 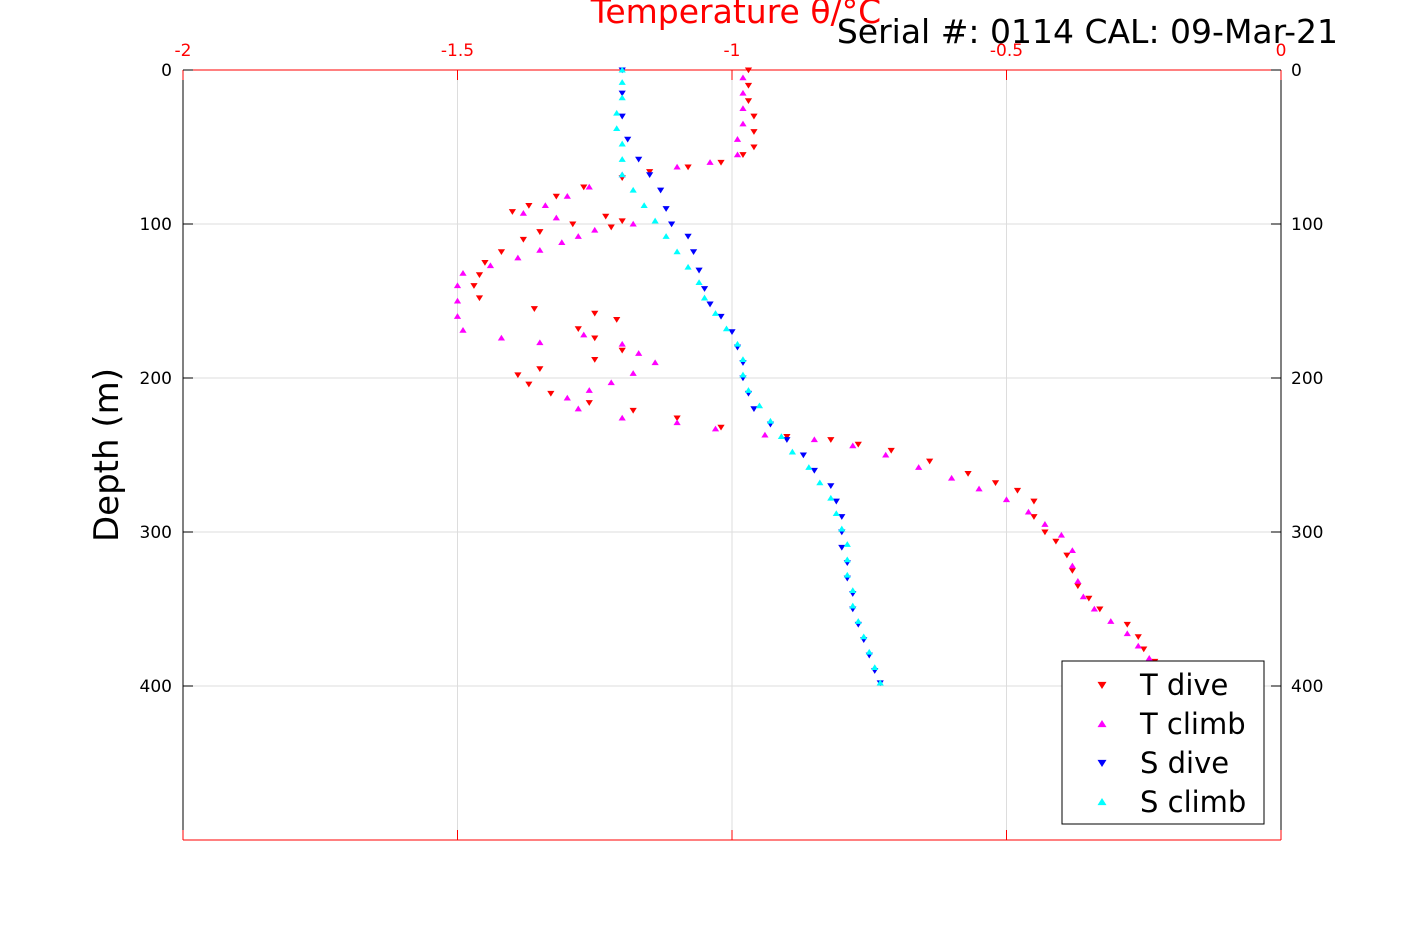 I want to click on y-tick-label-right: 300, so click(x=1307, y=533).